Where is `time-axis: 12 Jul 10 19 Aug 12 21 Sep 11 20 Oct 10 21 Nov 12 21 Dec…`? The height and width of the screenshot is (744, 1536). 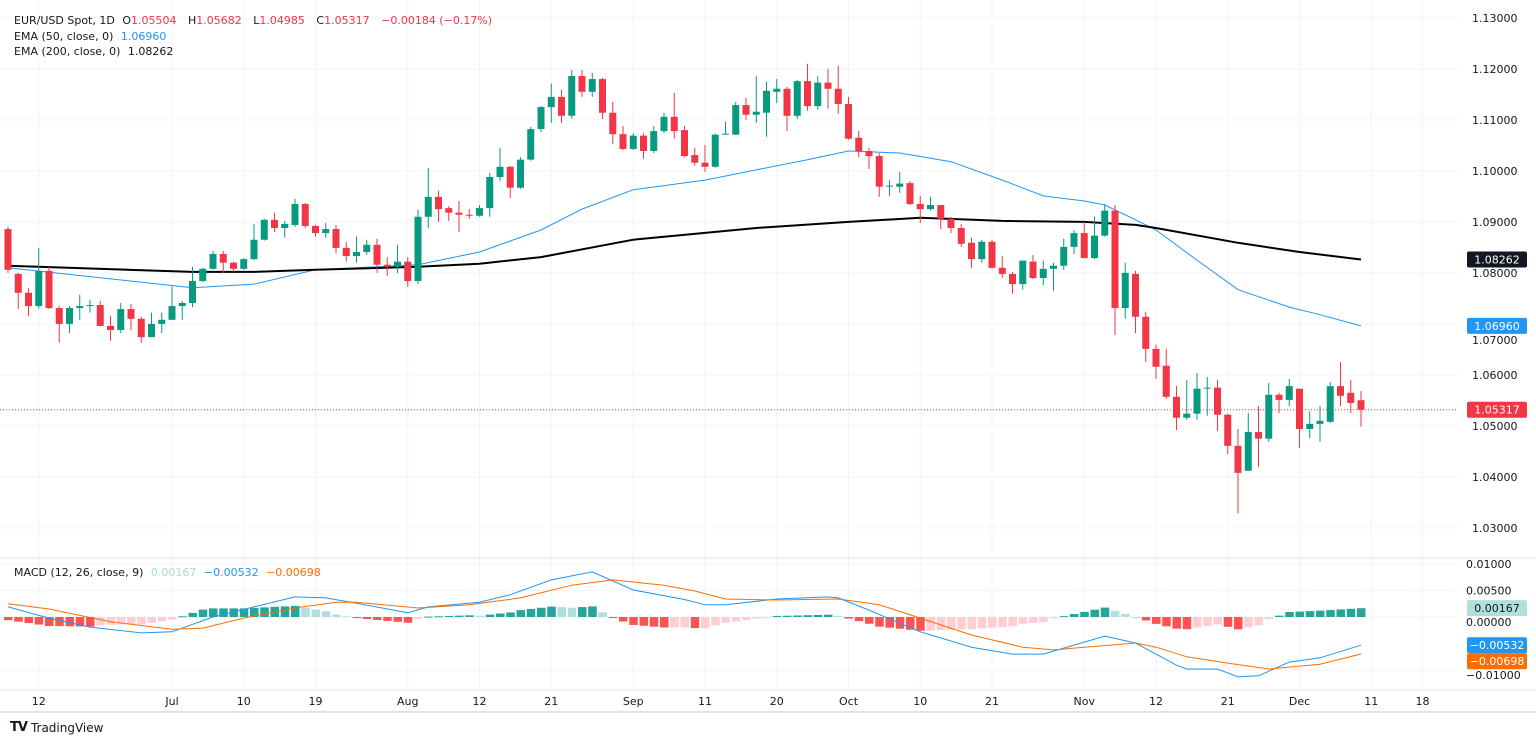
time-axis: 12 Jul 10 19 Aug 12 21 Sep 11 20 Oct 10 21 Nov 12 21 Dec… is located at coordinates (731, 701).